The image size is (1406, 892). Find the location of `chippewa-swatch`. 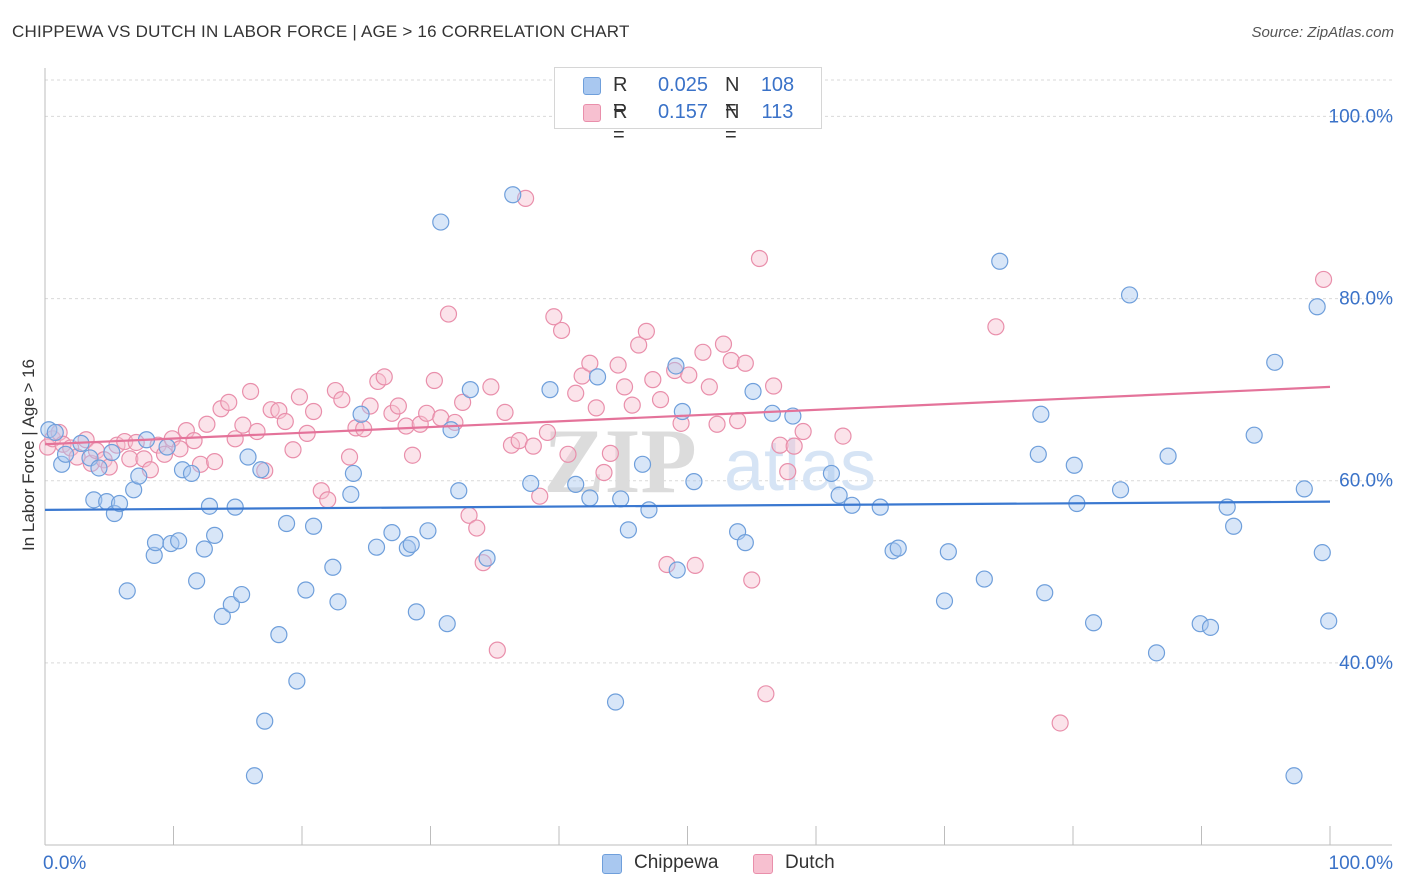

chippewa-swatch is located at coordinates (592, 86).